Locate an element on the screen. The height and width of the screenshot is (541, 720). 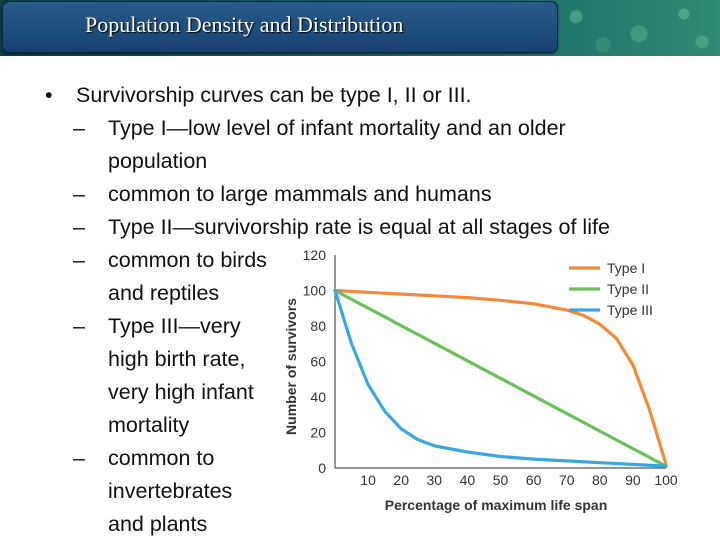
x-tick-label: 10 is located at coordinates (368, 480).